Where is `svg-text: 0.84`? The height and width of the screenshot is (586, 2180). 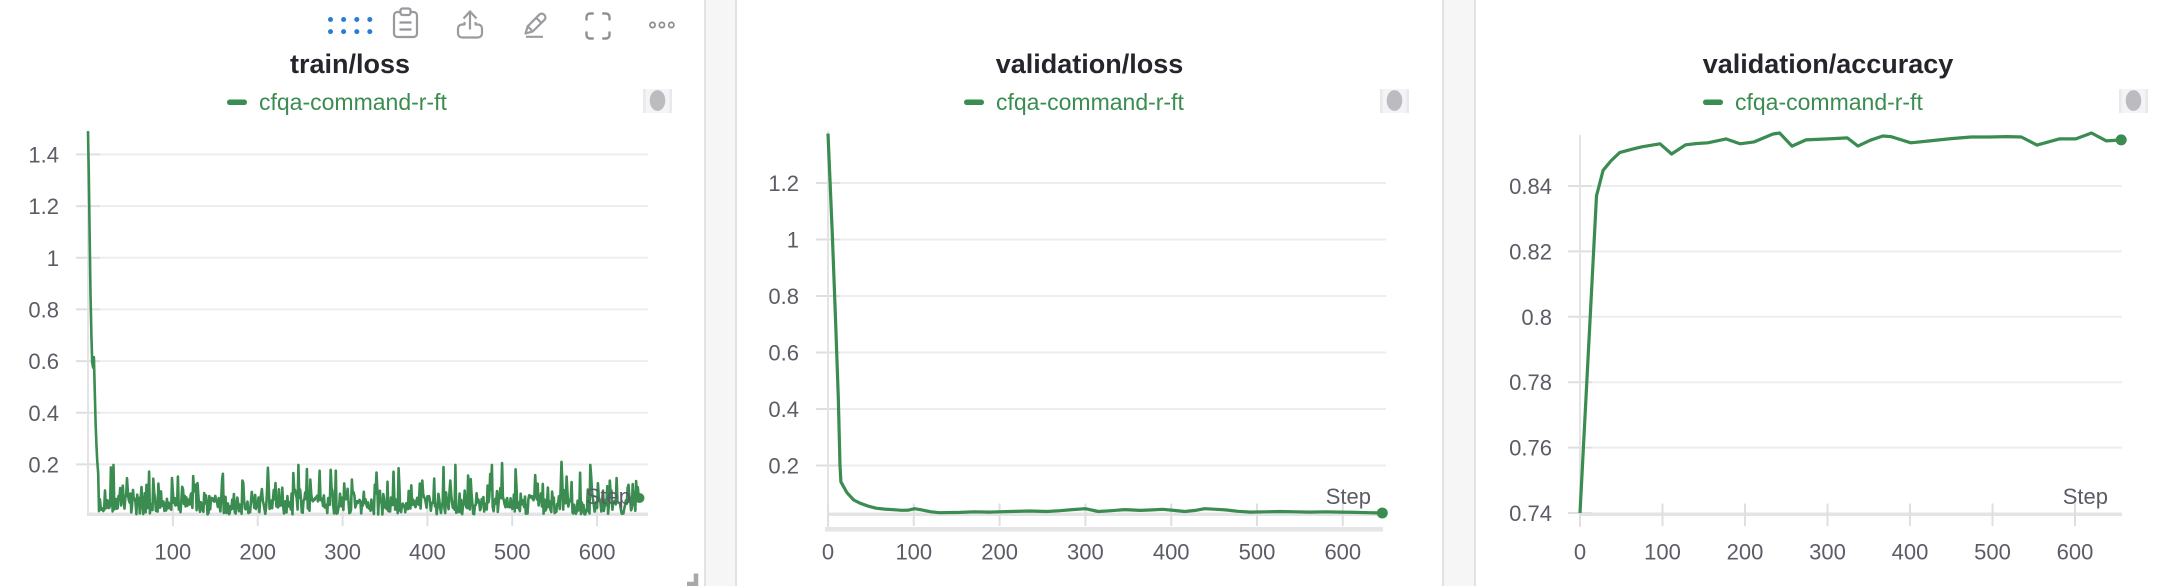
svg-text: 0.84 is located at coordinates (1530, 186).